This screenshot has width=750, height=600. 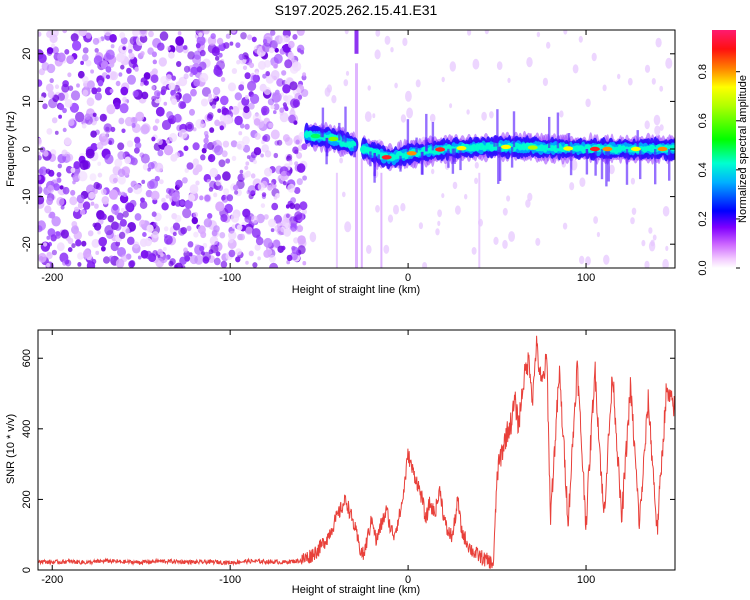 I want to click on spectrogram-hotspot, so click(x=506, y=147).